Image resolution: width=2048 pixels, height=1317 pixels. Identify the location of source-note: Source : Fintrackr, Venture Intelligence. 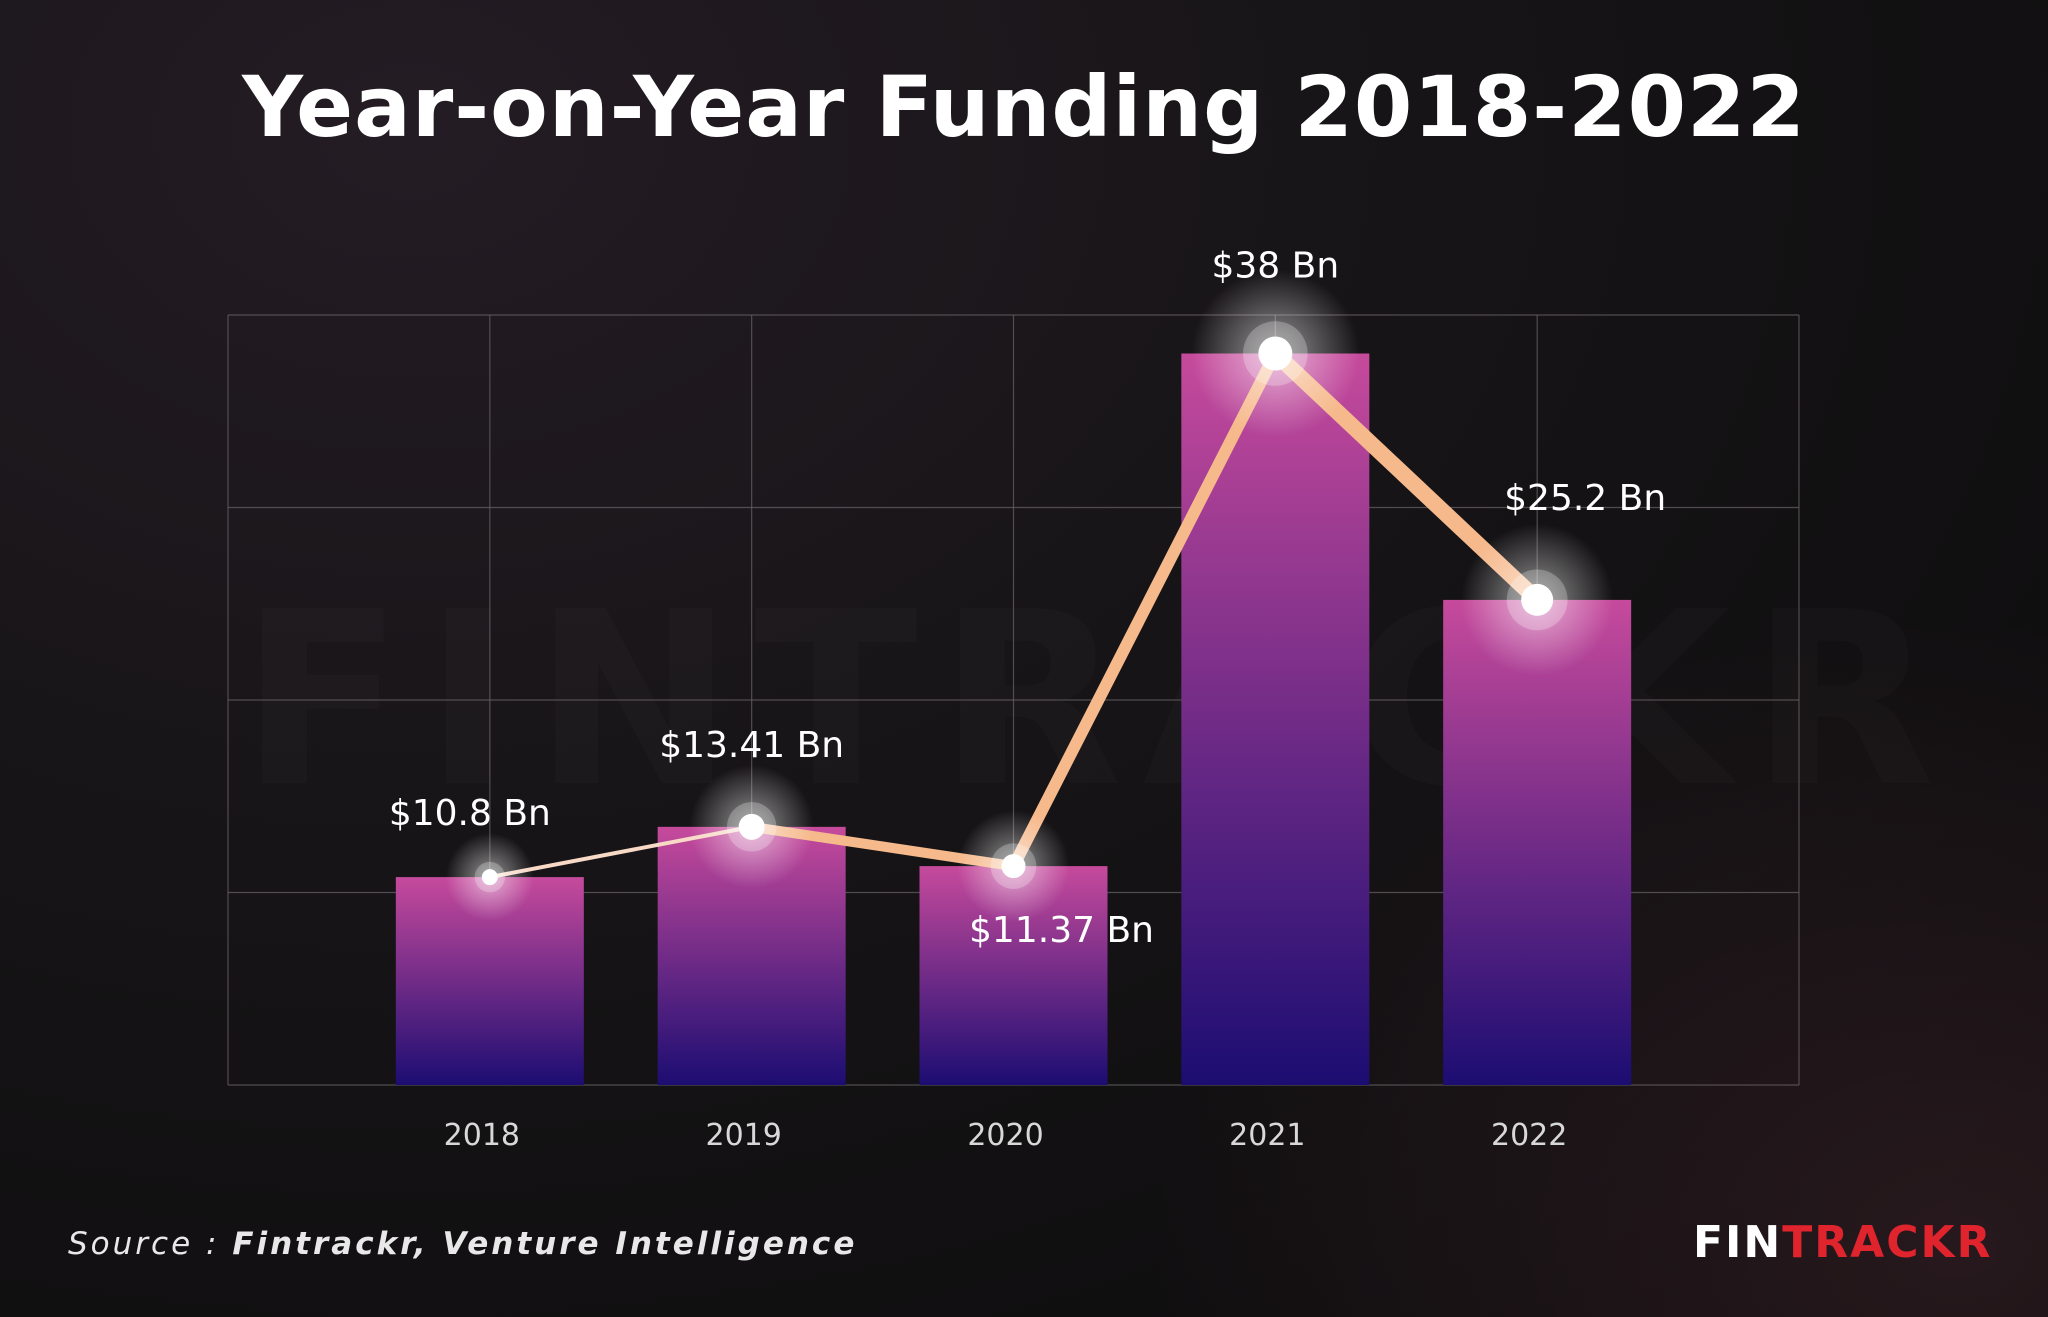
(462, 1244).